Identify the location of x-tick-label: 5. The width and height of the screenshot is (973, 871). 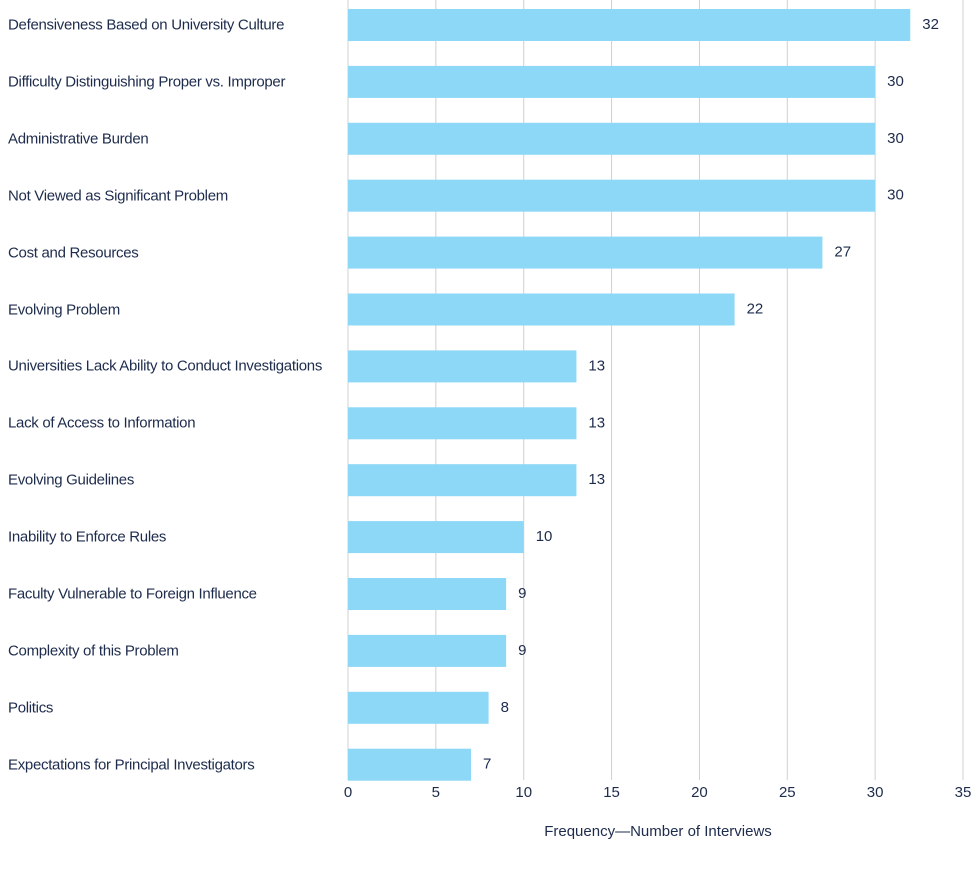
(436, 792).